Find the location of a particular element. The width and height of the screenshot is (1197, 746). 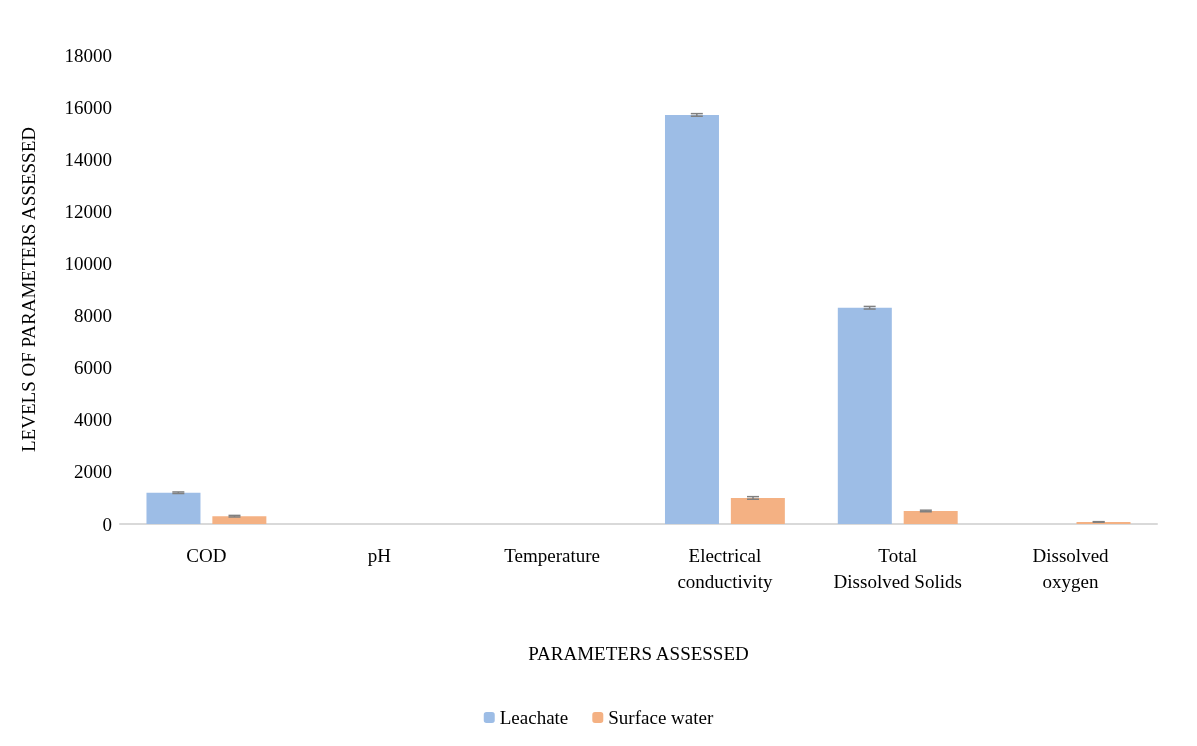

x-tick-label: Electrical conductivity is located at coordinates (725, 568).